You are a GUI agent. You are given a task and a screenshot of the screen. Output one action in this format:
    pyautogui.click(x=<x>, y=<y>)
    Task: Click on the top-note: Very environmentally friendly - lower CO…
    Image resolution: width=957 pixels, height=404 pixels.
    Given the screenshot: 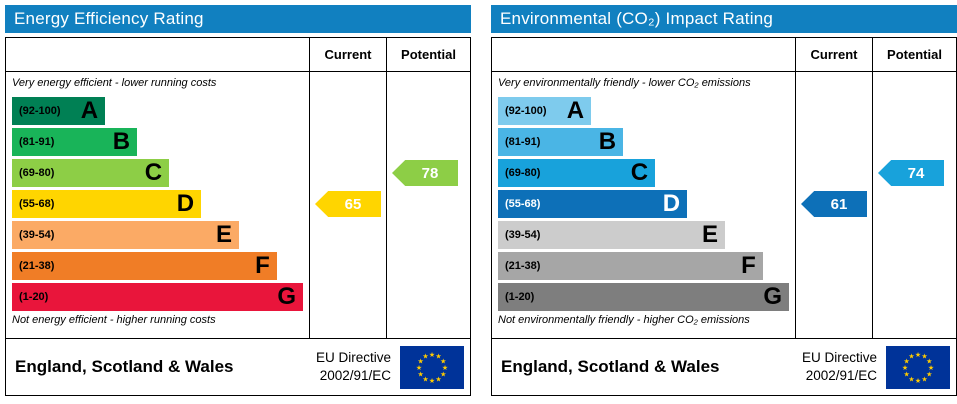 What is the action you would take?
    pyautogui.click(x=624, y=83)
    